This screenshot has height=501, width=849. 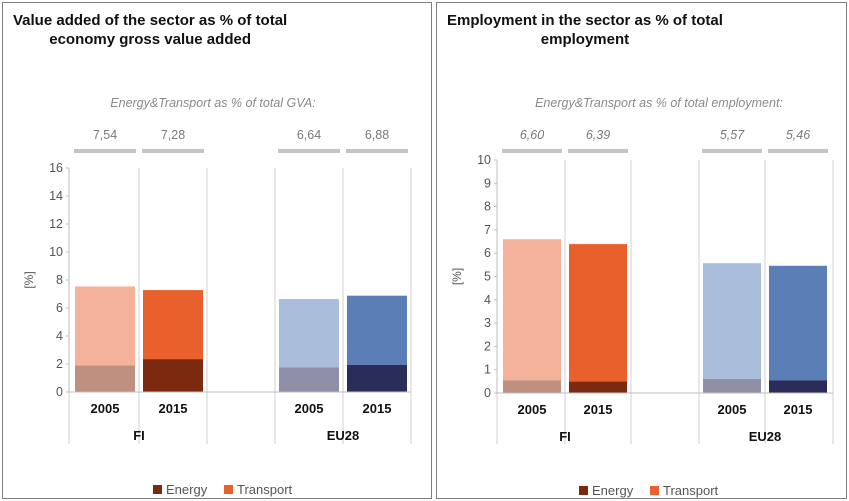 I want to click on y-tick-label: 1, so click(x=487, y=370).